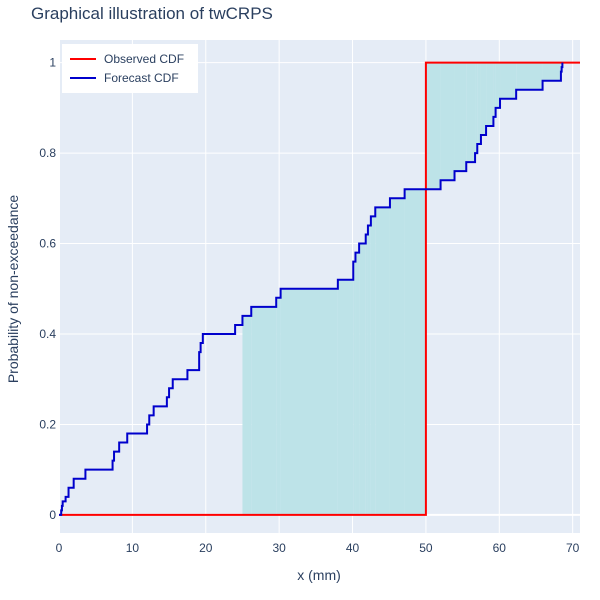  Describe the element at coordinates (573, 548) in the screenshot. I see `x-tick-label: 70` at that location.